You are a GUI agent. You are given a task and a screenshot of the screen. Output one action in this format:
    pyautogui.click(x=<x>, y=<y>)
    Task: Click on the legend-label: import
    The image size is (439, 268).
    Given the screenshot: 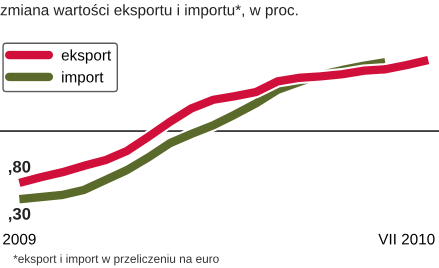 What is the action you would take?
    pyautogui.click(x=83, y=78)
    